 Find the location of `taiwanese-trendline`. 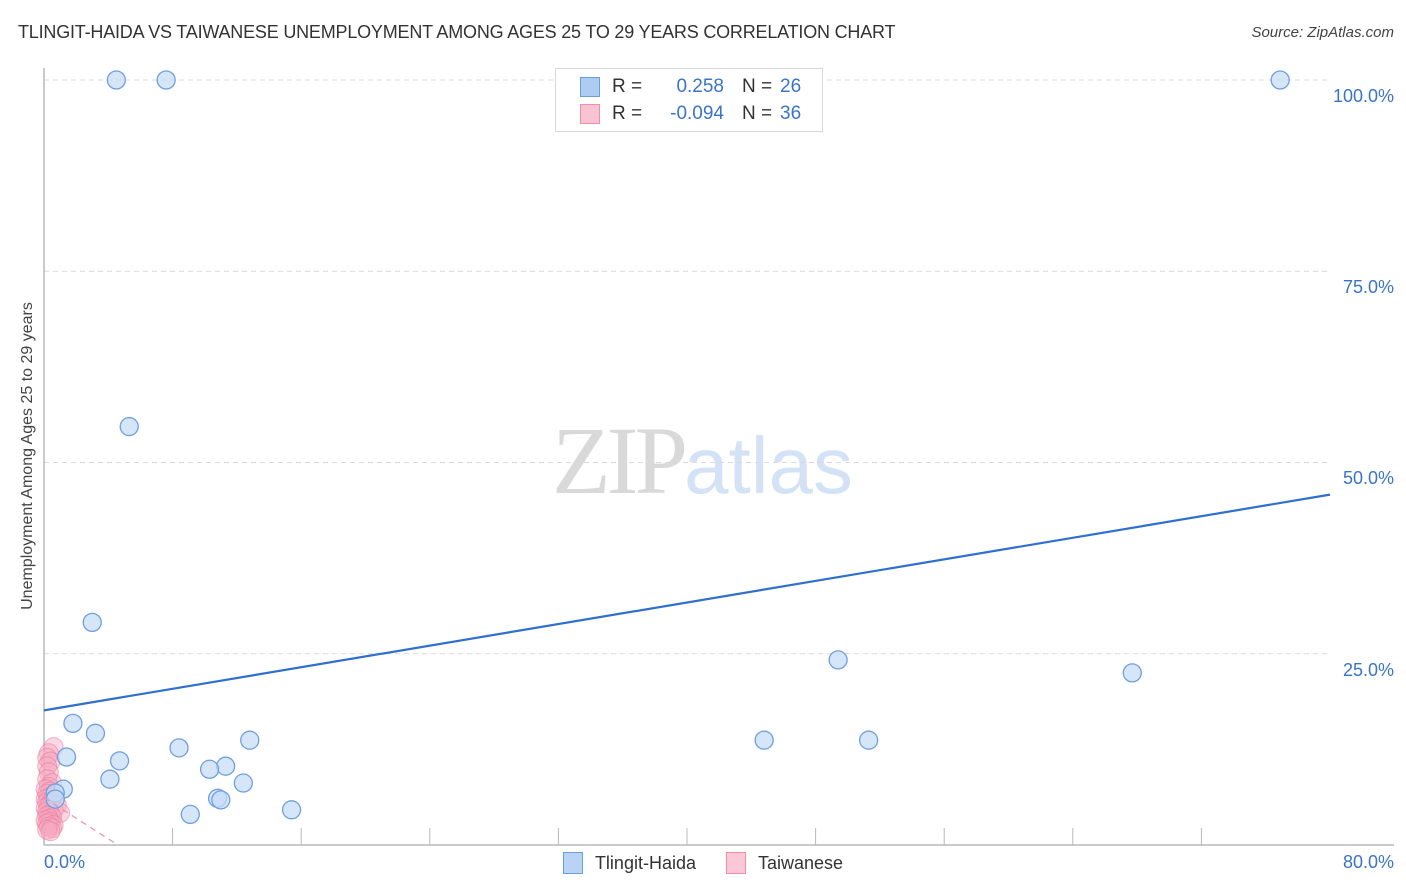

taiwanese-trendline is located at coordinates (81, 821).